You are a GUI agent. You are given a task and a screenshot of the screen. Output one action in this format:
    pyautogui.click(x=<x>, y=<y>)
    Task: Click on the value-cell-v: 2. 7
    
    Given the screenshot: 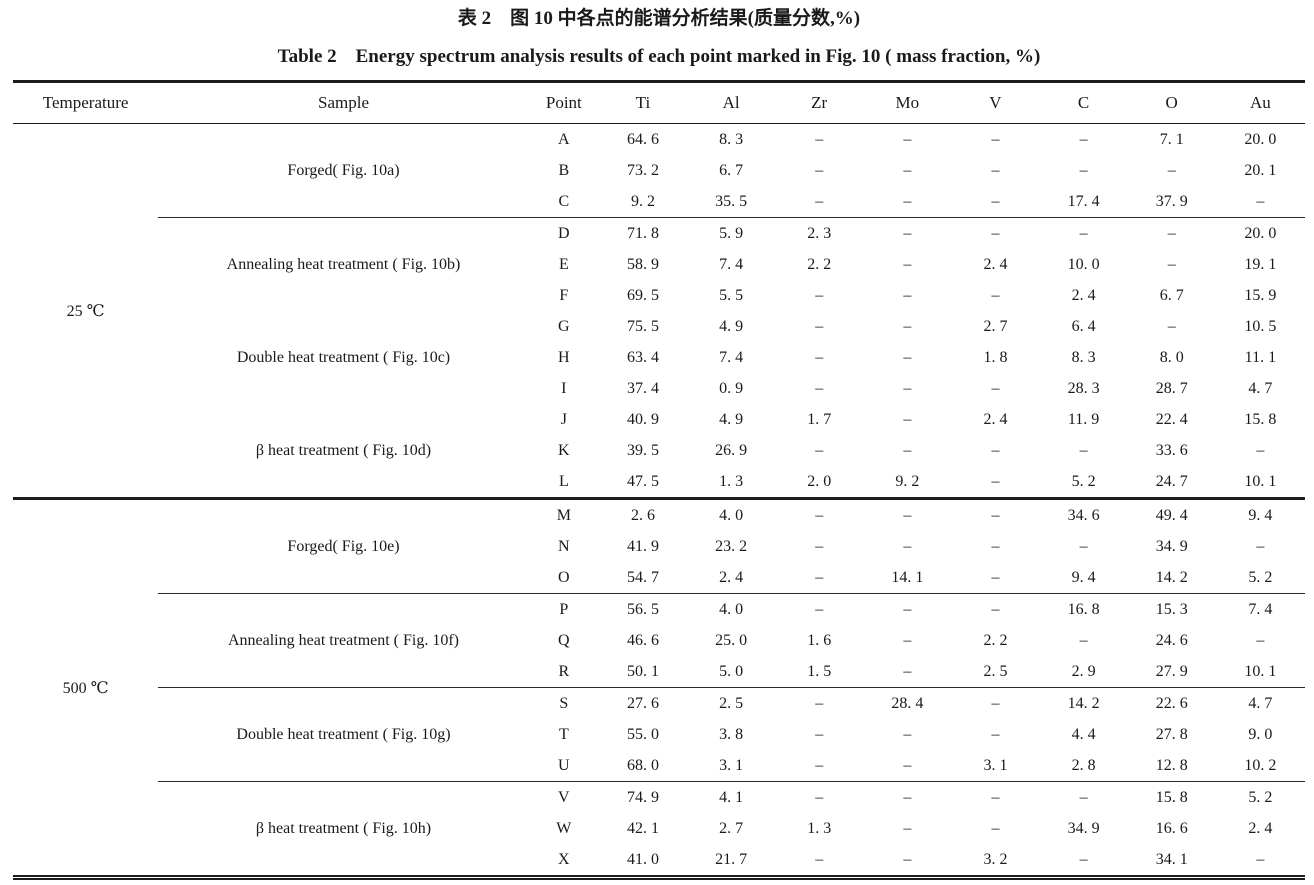 What is the action you would take?
    pyautogui.click(x=995, y=326)
    